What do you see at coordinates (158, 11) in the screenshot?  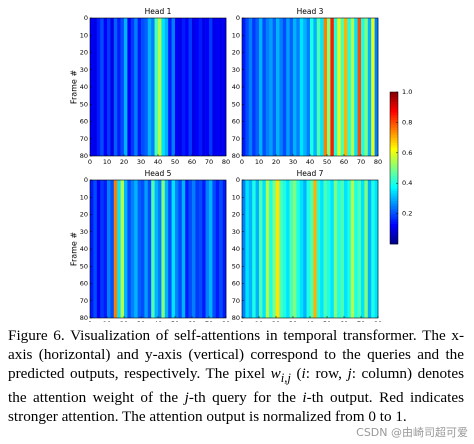 I see `panel-title: Head 1` at bounding box center [158, 11].